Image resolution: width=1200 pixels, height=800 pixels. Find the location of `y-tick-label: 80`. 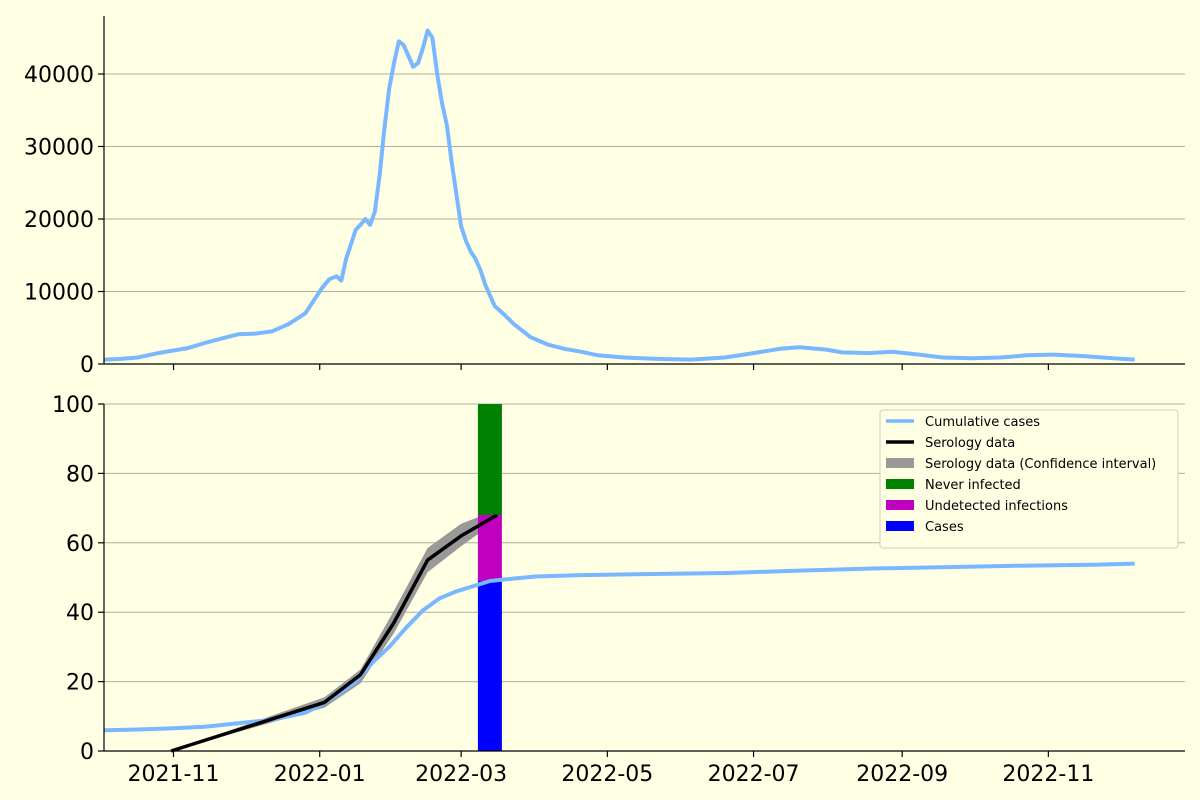

y-tick-label: 80 is located at coordinates (80, 474).